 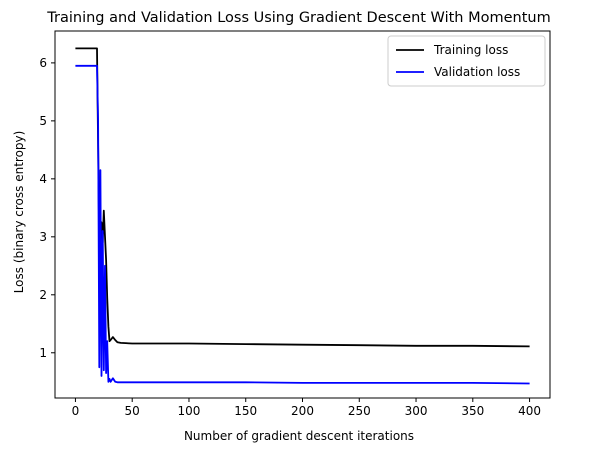 I want to click on x-tick-label: 150, so click(x=245, y=411).